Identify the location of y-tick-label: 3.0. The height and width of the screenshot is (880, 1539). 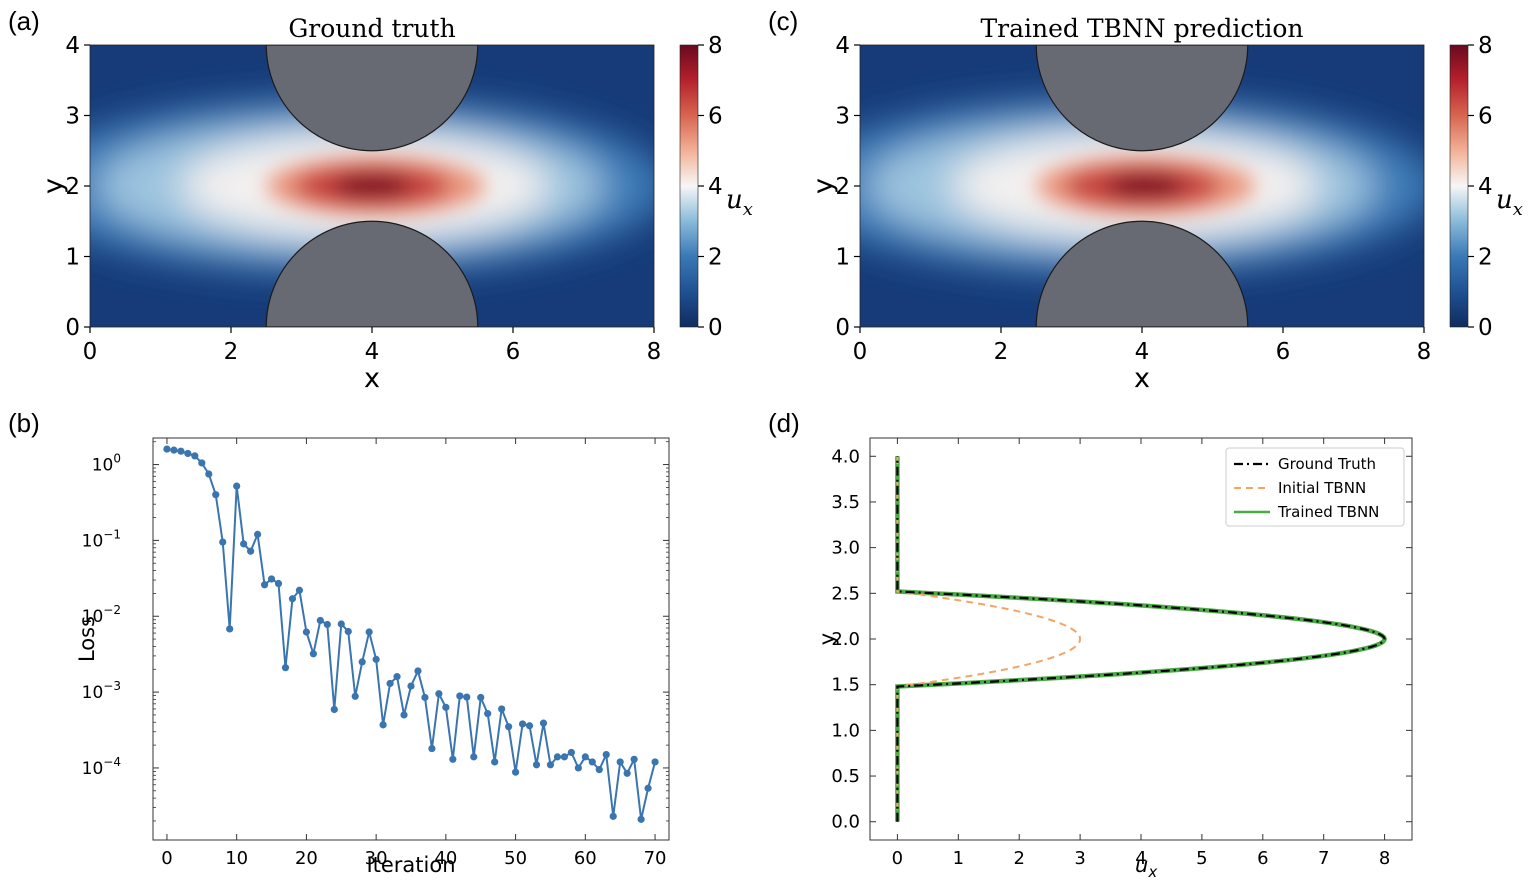
(845, 548).